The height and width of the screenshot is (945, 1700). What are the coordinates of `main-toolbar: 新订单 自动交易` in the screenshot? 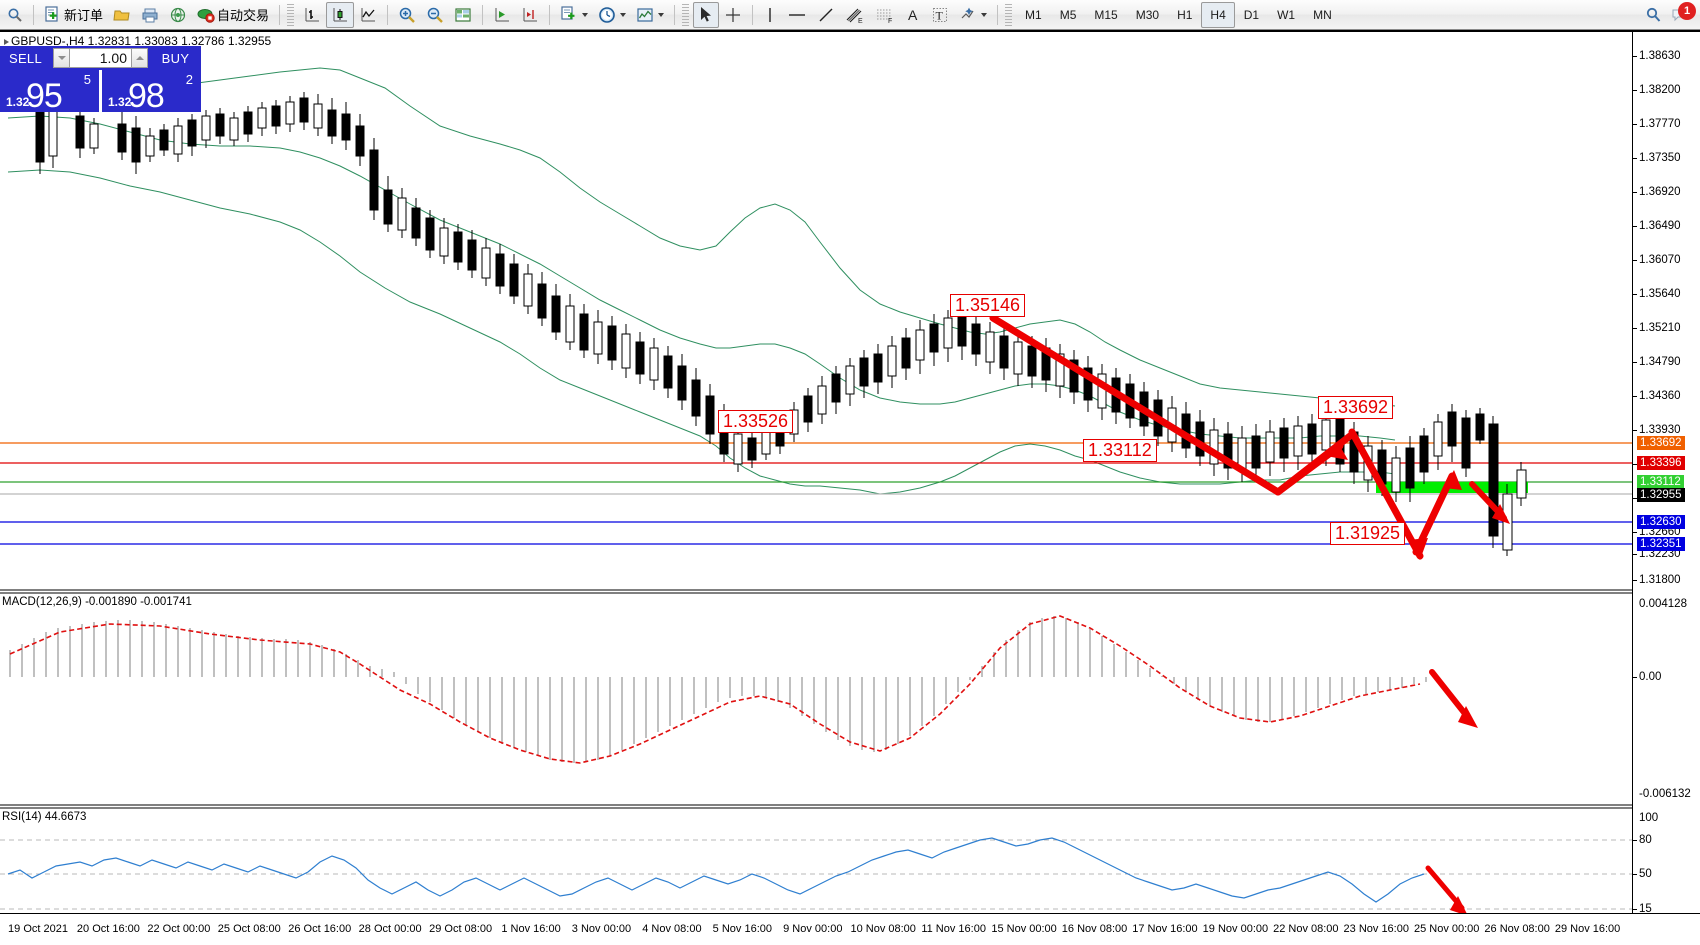 It's located at (850, 15).